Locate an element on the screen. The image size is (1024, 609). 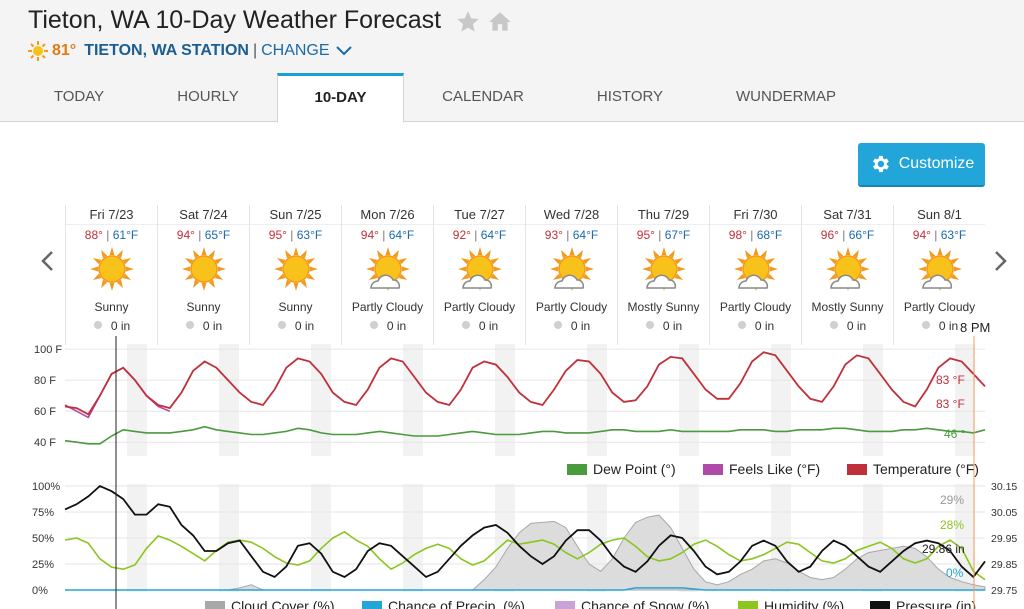
y-tick-label: 80 F is located at coordinates (45, 381).